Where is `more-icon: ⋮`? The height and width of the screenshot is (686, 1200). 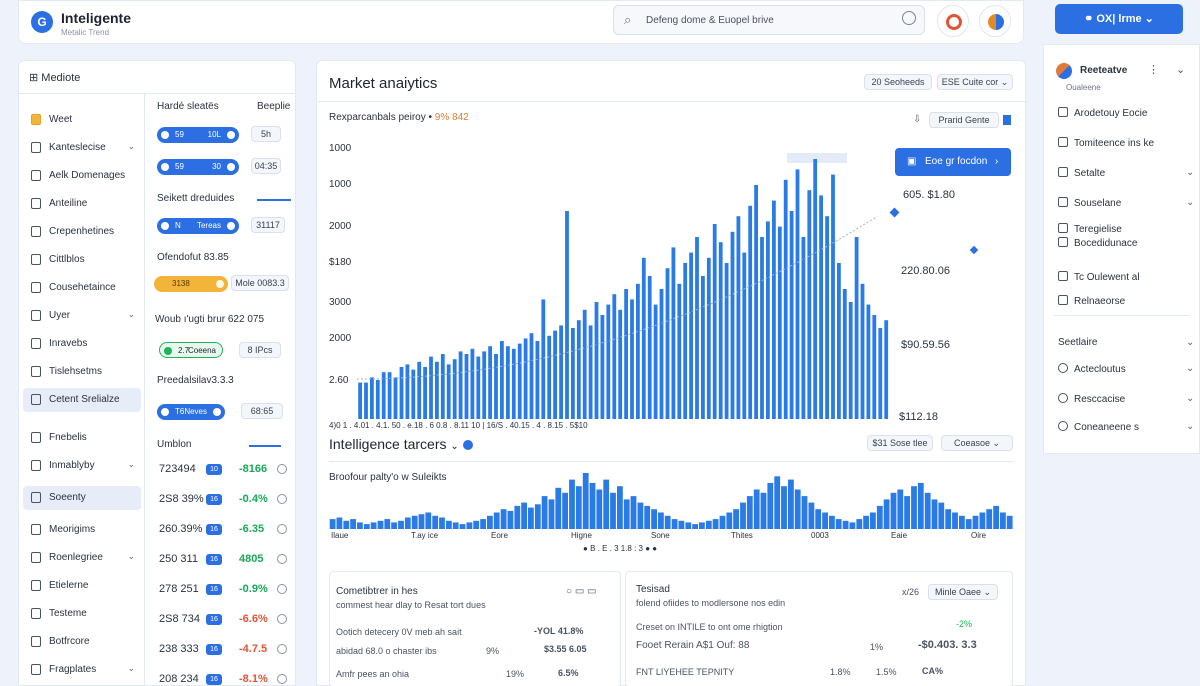
more-icon: ⋮ is located at coordinates (1153, 70).